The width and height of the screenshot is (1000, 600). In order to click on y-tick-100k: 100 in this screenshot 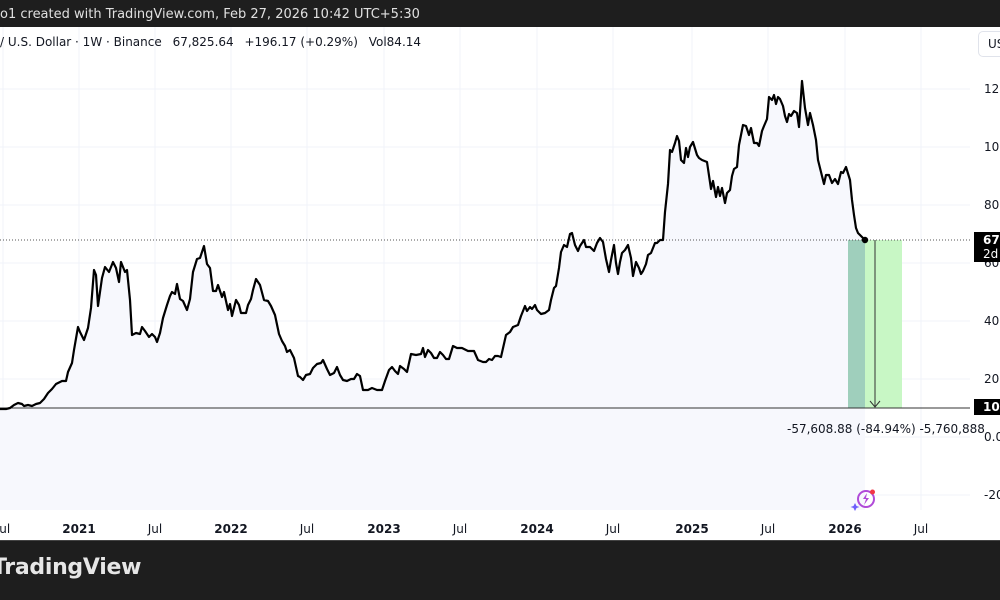, I will do `click(992, 147)`.